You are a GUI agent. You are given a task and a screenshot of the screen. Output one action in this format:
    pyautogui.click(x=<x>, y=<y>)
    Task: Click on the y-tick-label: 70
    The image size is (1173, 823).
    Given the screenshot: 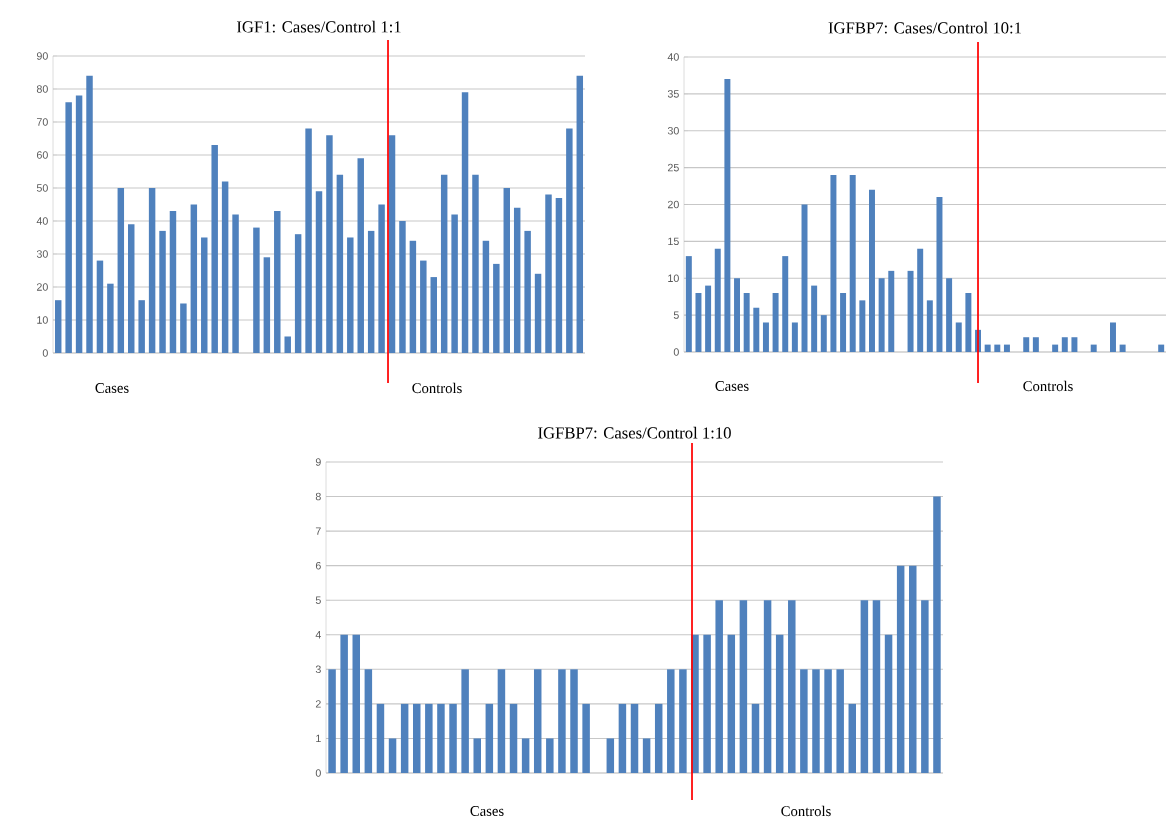 What is the action you would take?
    pyautogui.click(x=42, y=122)
    